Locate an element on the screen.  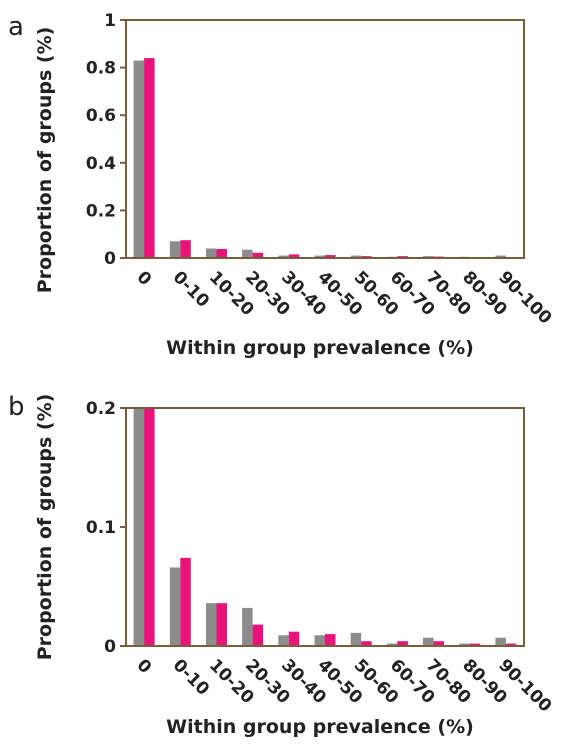
panel-b-letter: b is located at coordinates (16, 407).